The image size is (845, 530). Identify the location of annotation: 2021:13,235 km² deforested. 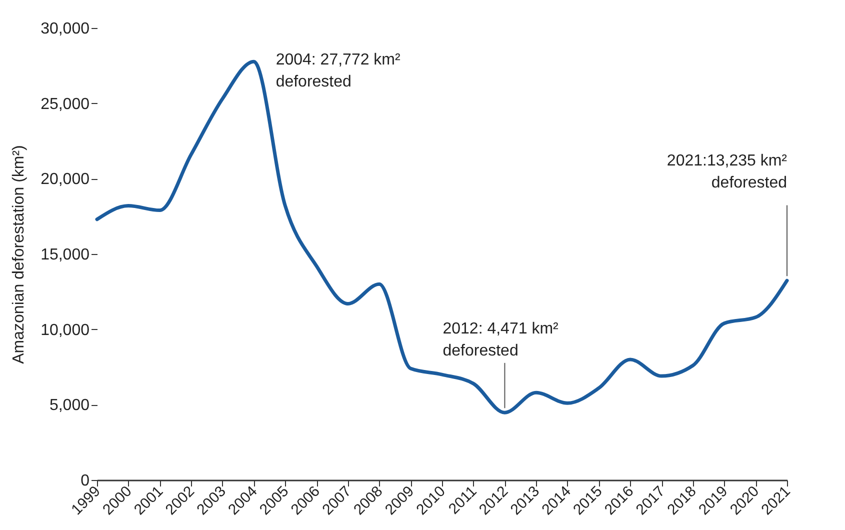
(727, 172).